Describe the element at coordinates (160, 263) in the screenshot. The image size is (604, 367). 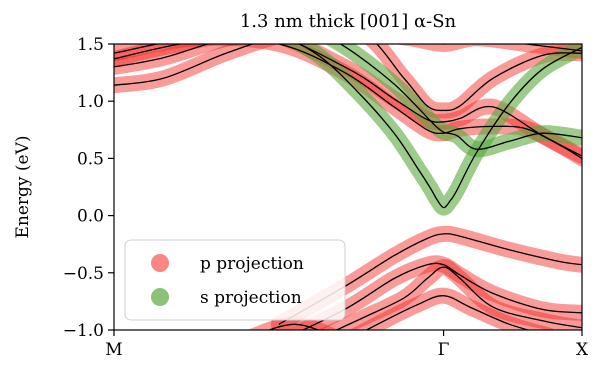
I see `legend-marker-p` at that location.